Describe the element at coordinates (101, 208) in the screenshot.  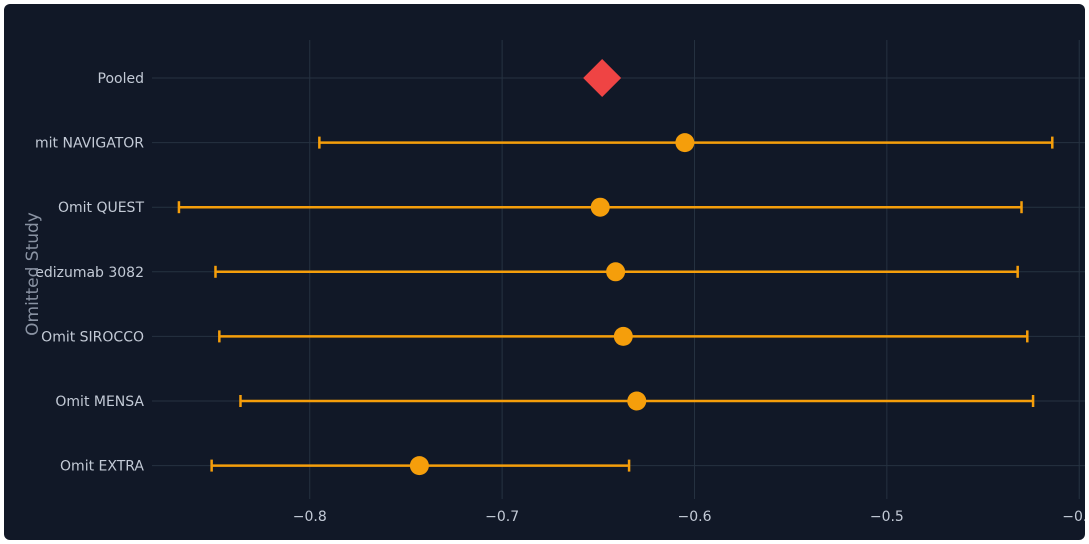
I see `y-tick-label: Omit QUEST` at that location.